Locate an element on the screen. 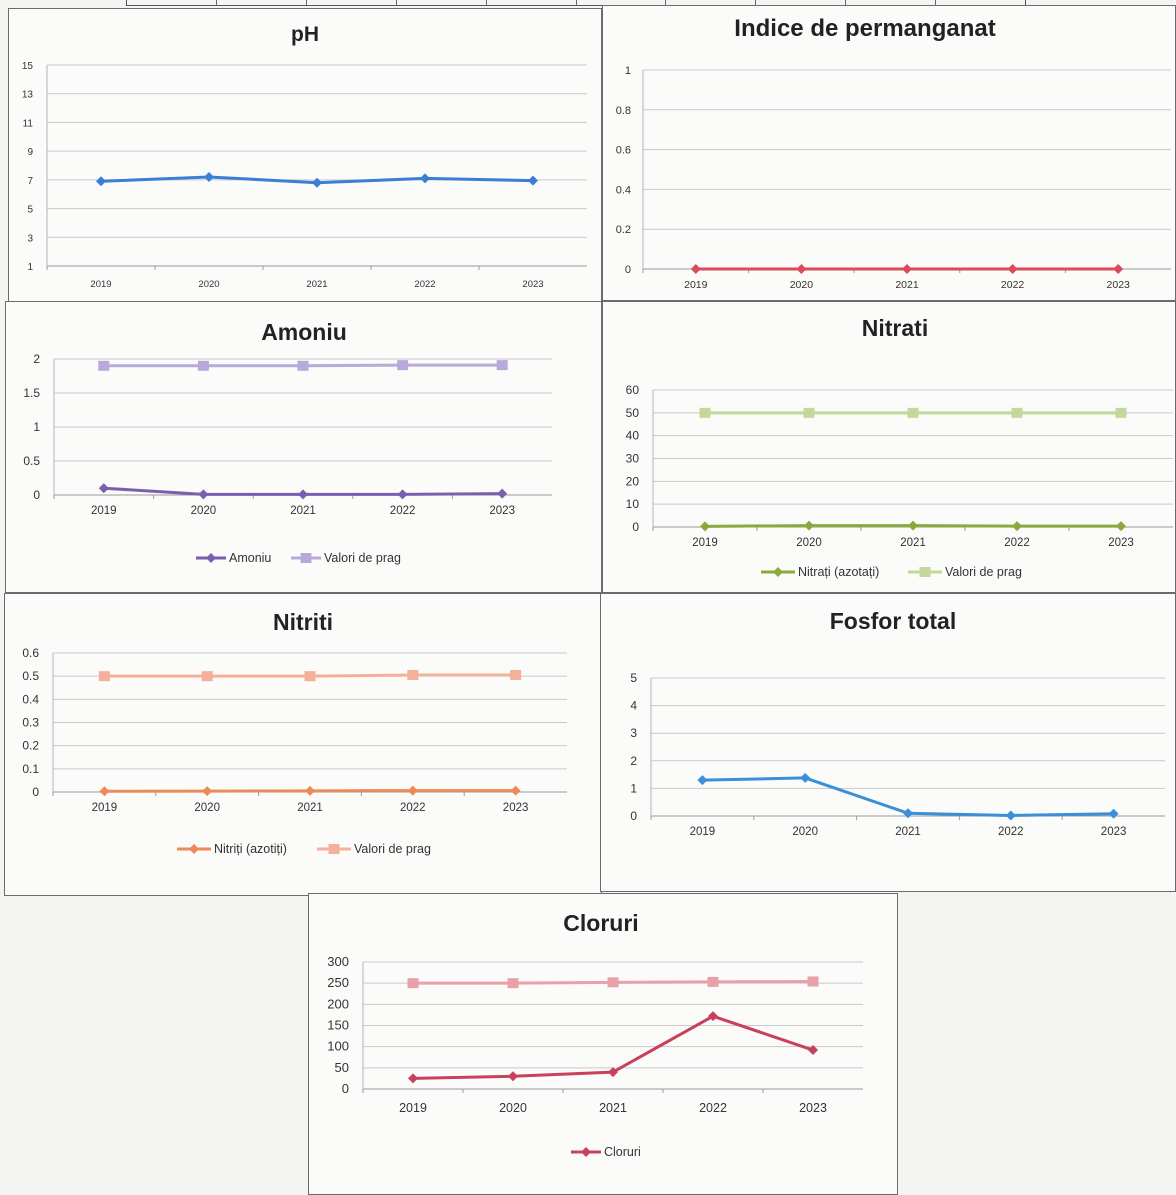 The height and width of the screenshot is (1195, 1176). y-tick-label: 9 is located at coordinates (30, 152).